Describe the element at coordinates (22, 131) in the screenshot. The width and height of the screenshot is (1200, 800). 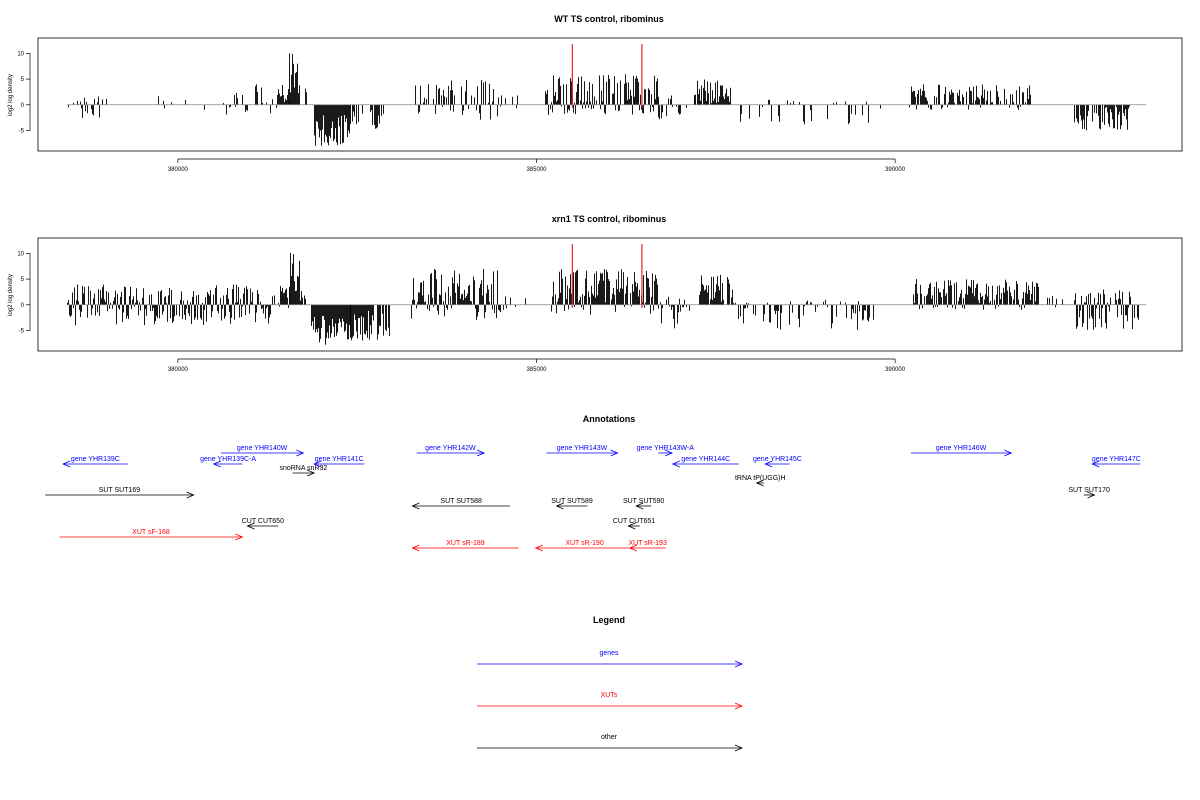
I see `panel1-ytick-label: -5` at that location.